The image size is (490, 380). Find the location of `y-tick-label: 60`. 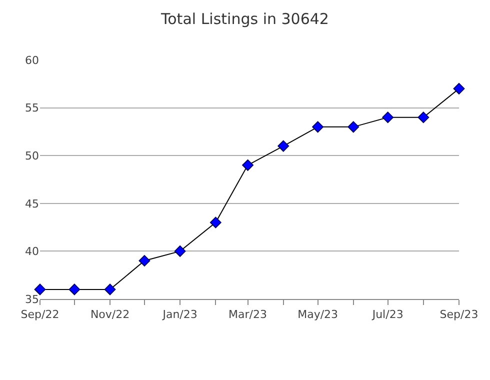

y-tick-label: 60 is located at coordinates (32, 60).